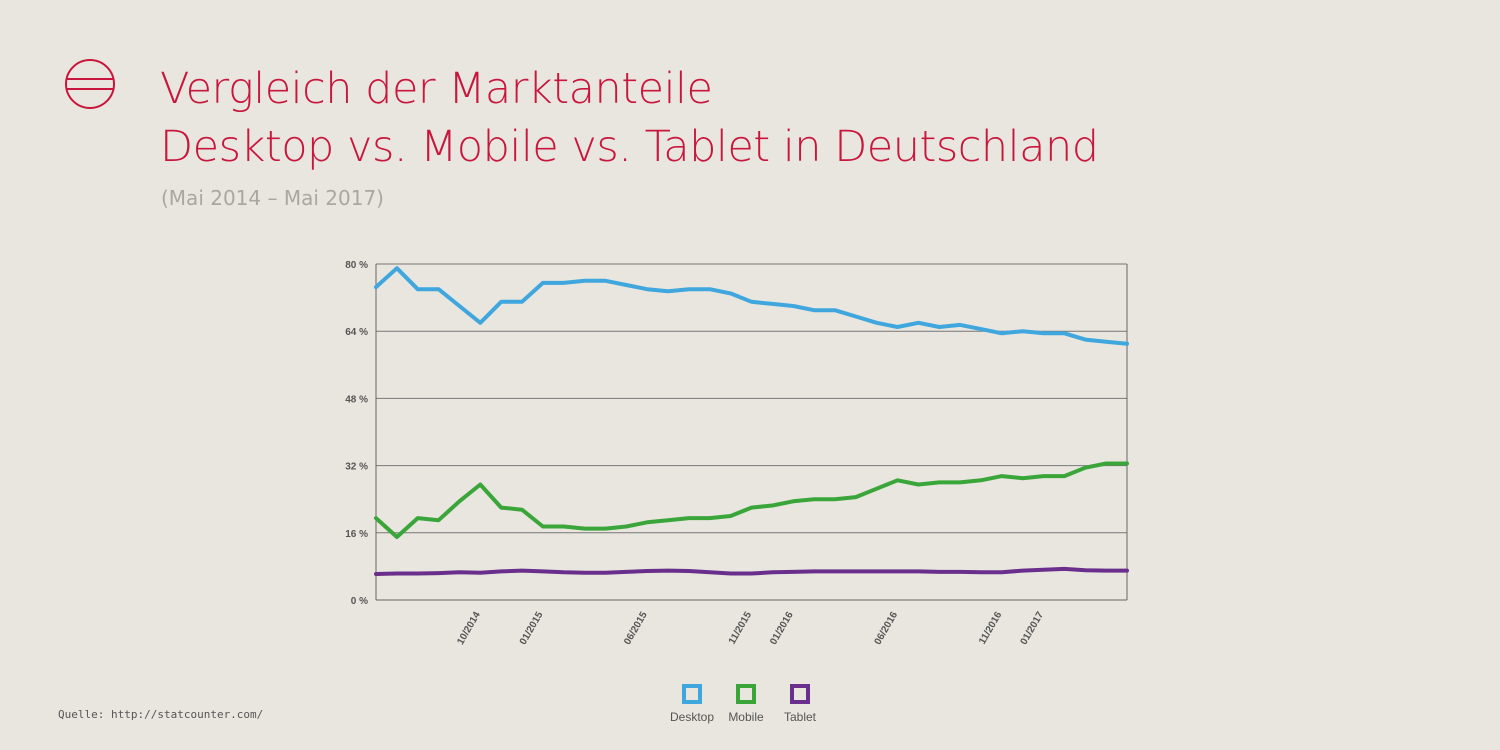 This screenshot has height=750, width=1500. Describe the element at coordinates (356, 399) in the screenshot. I see `y-tick-label: 48 %` at that location.